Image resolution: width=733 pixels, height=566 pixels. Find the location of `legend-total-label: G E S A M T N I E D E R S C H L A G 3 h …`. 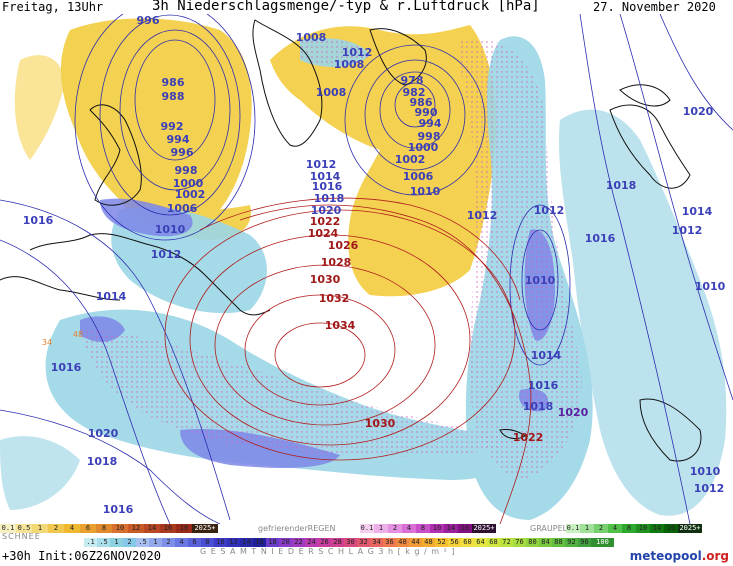

legend-total-label: G E S A M T N I E D E R S C H L A G 3 h … is located at coordinates (328, 551).